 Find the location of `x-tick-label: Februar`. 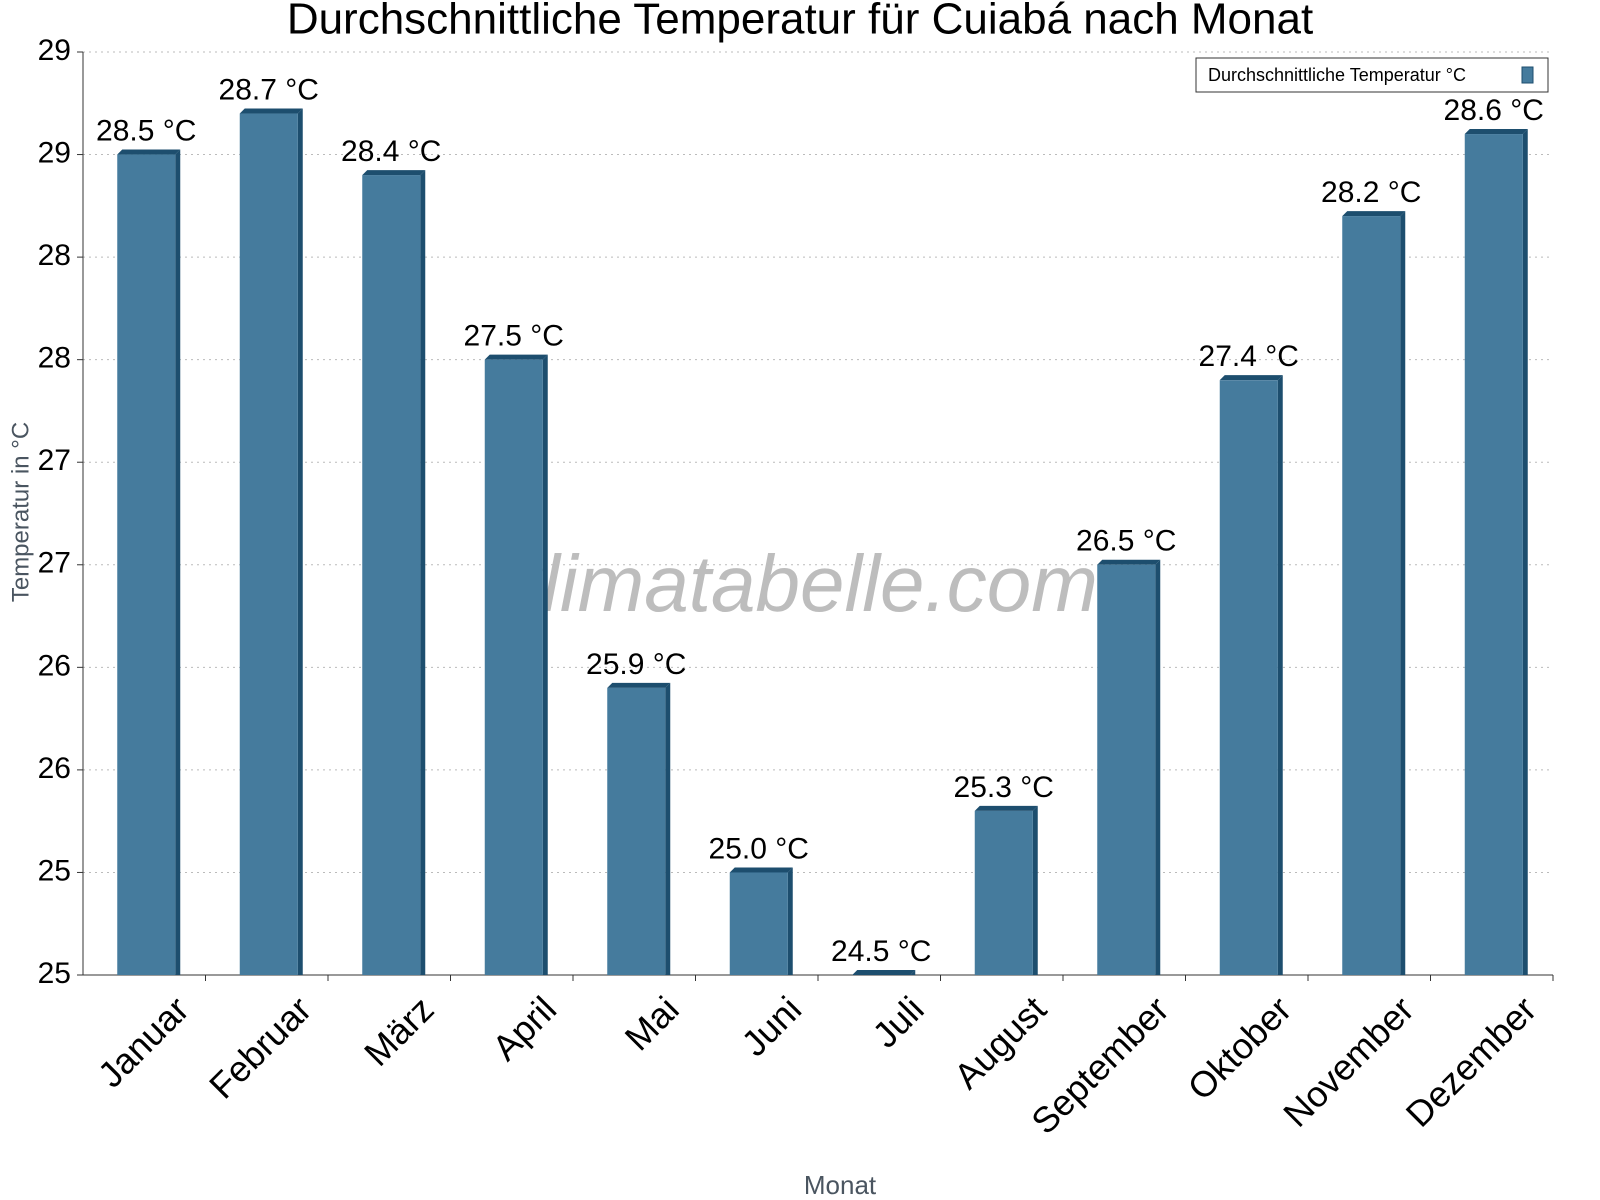

x-tick-label: Februar is located at coordinates (260, 1047).